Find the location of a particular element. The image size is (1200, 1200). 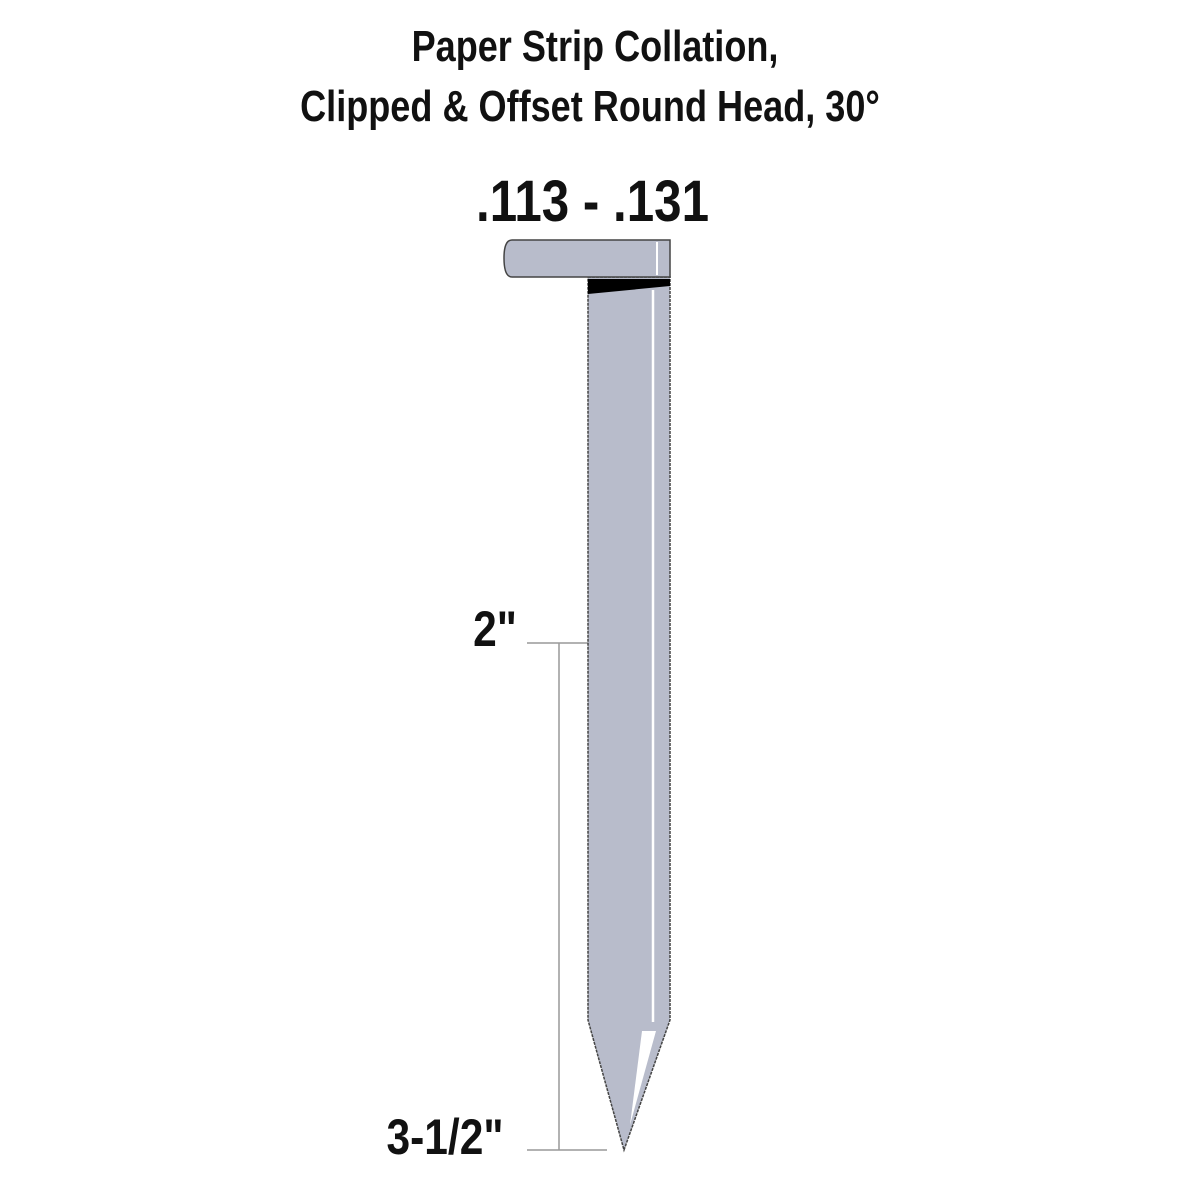

length-min-label: 2" is located at coordinates (495, 629).